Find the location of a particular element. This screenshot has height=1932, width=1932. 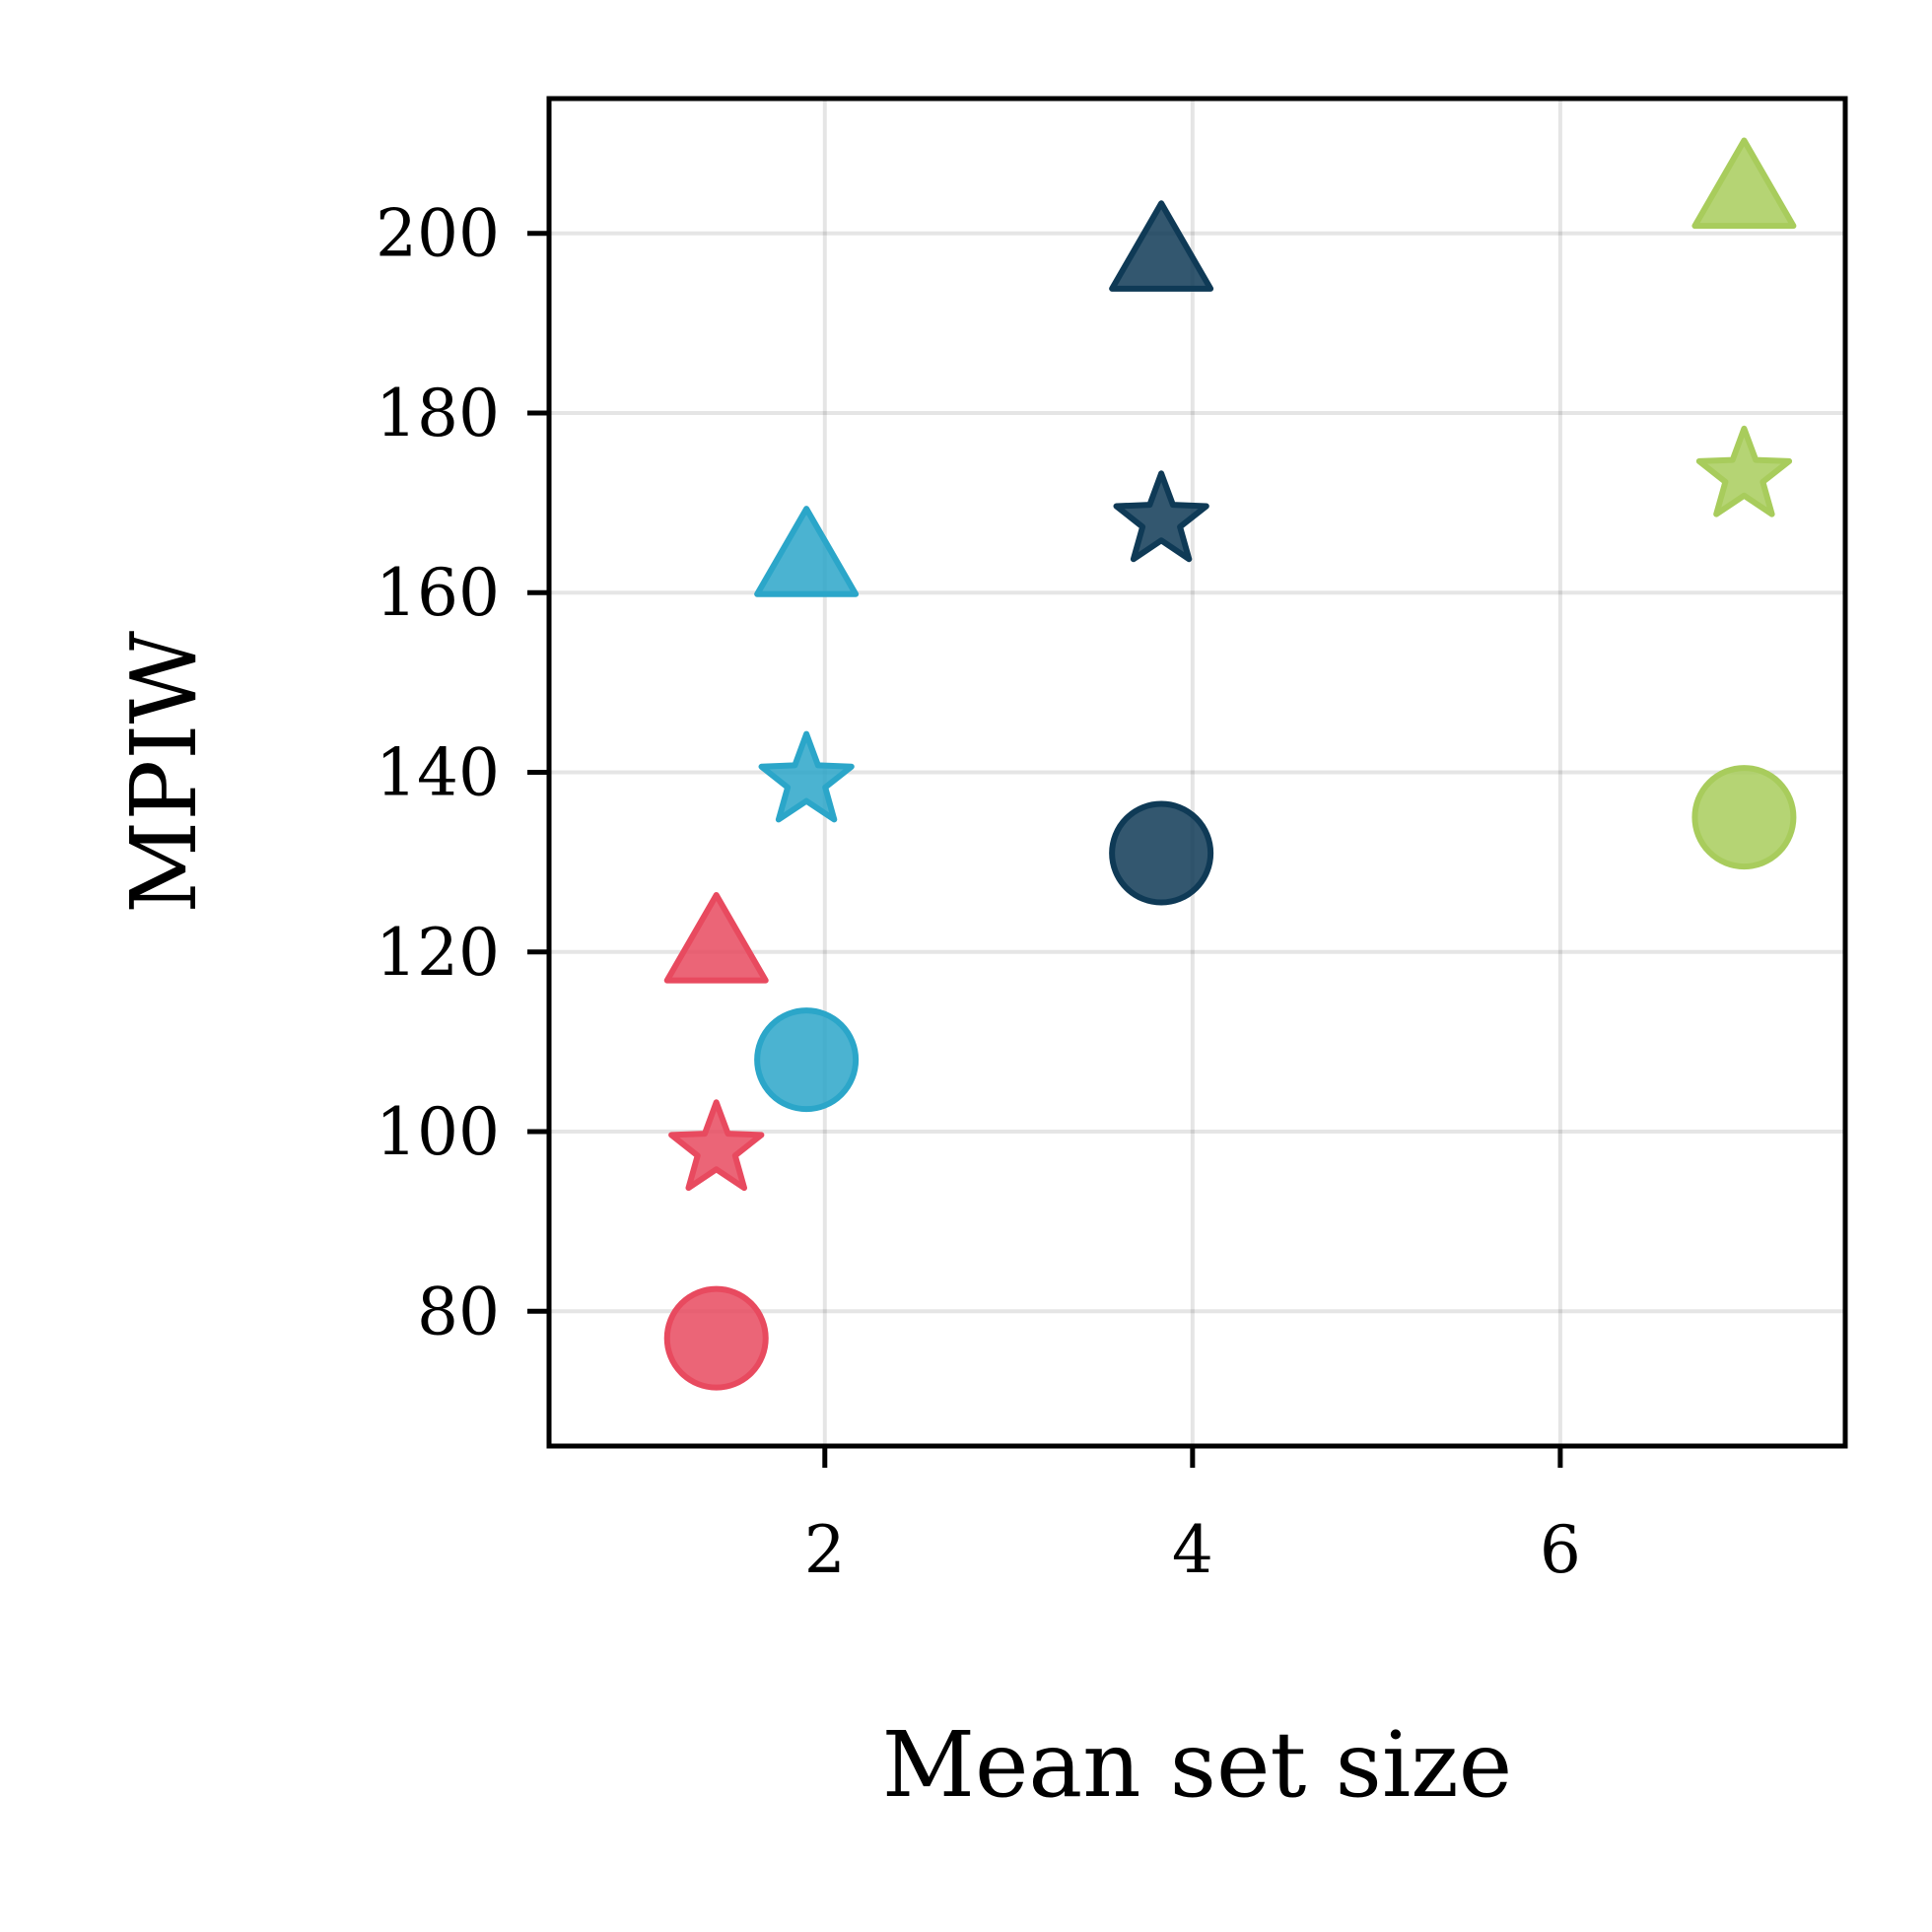

x-tick-label: 4 is located at coordinates (1193, 1550).